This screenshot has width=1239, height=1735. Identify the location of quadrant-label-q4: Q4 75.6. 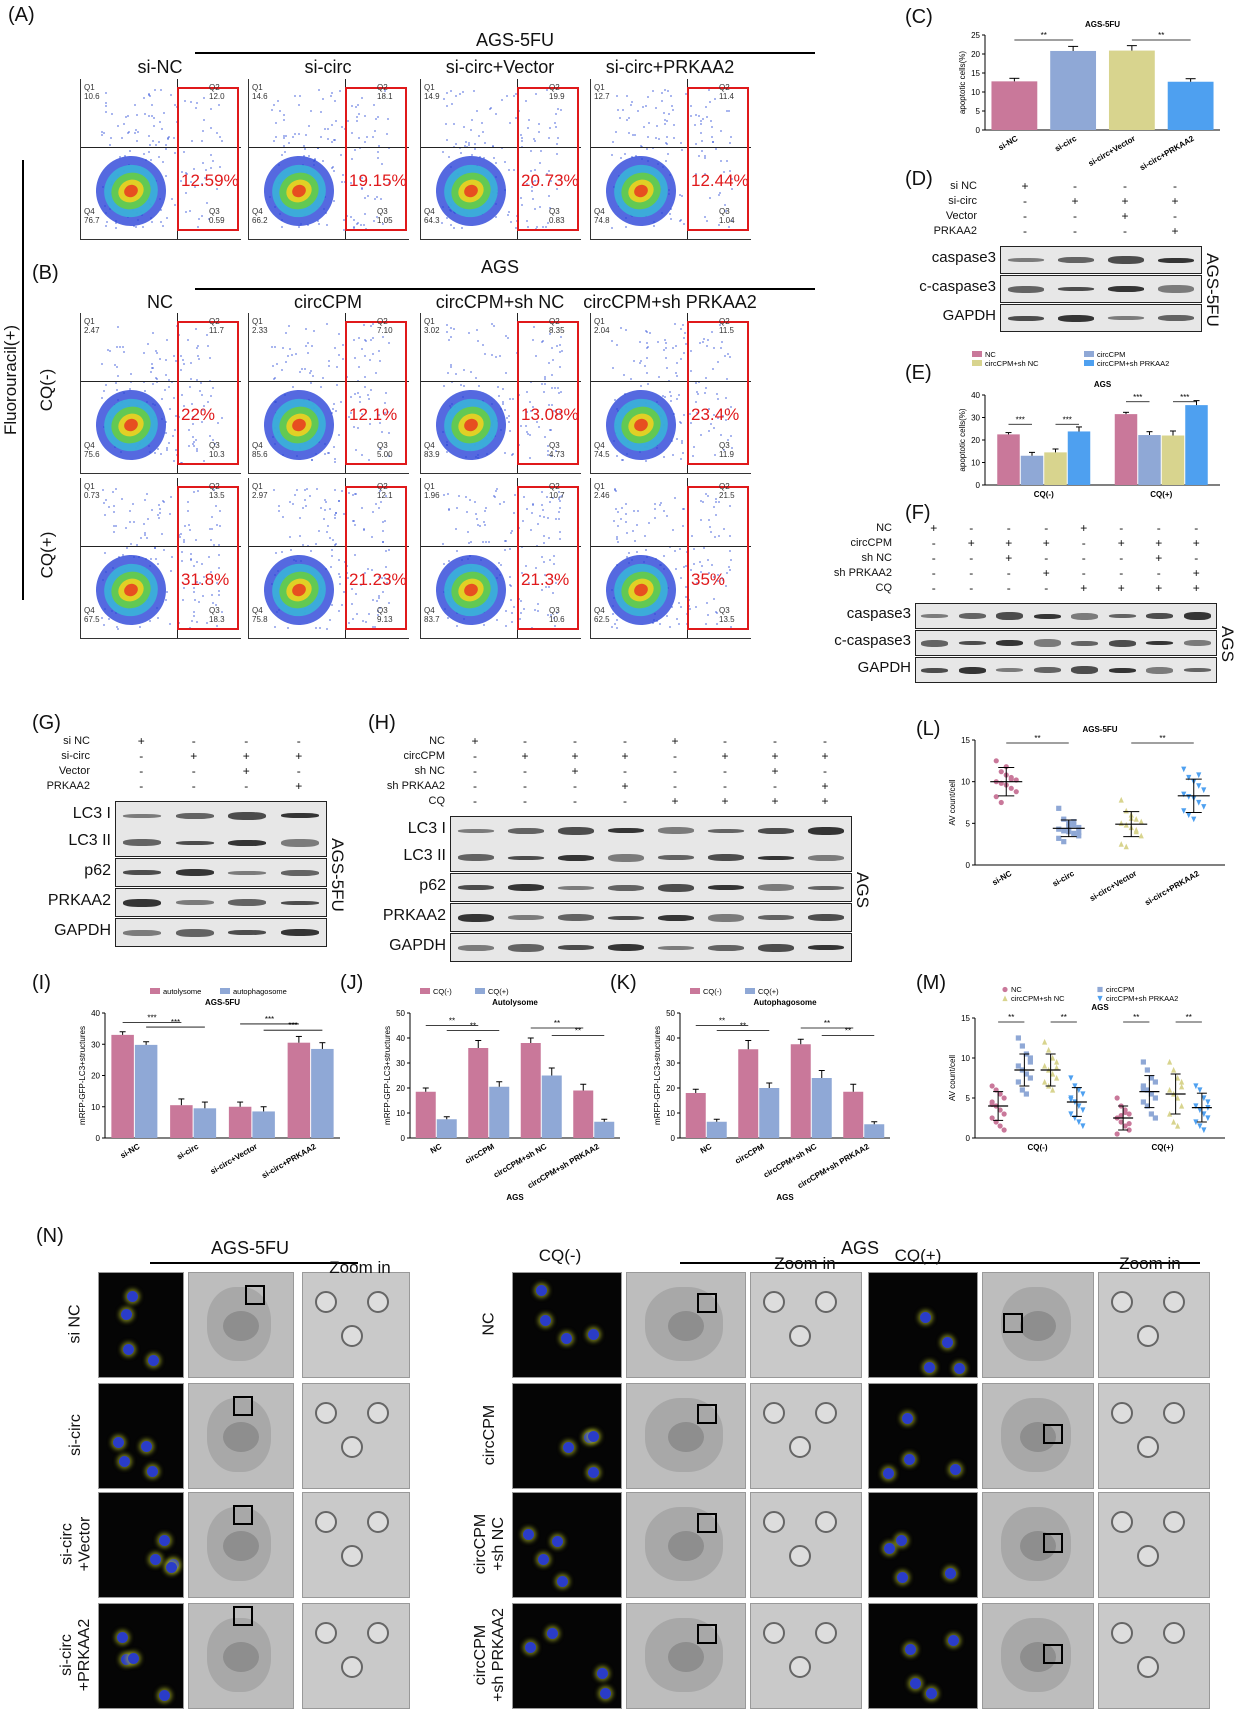
(92, 450).